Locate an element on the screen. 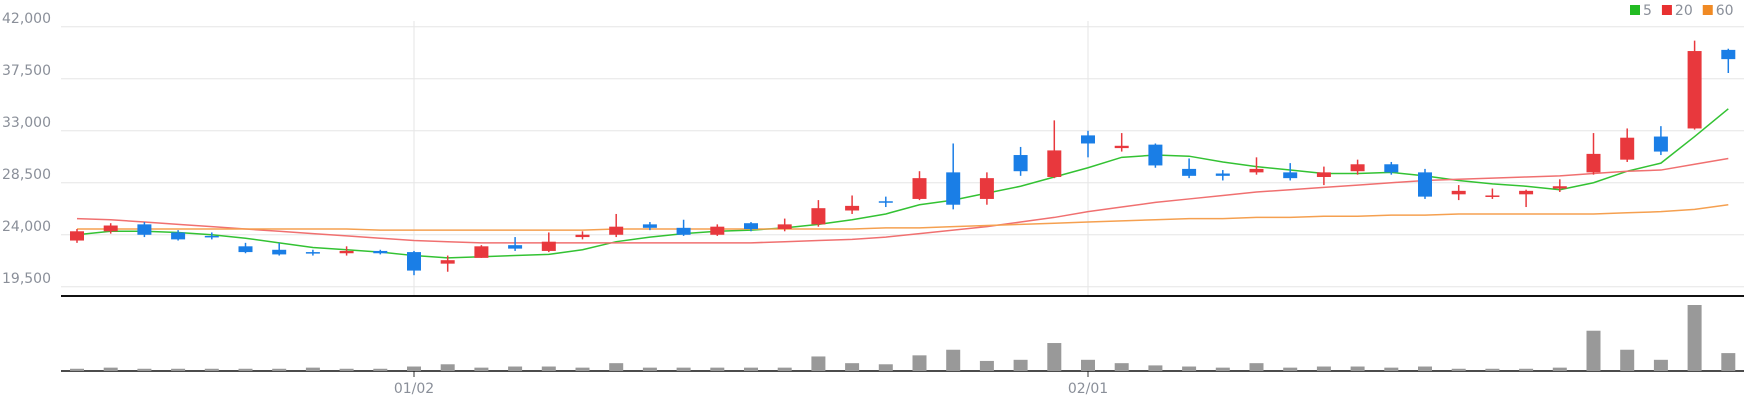  y-tick-label: 19,500 is located at coordinates (26, 279).